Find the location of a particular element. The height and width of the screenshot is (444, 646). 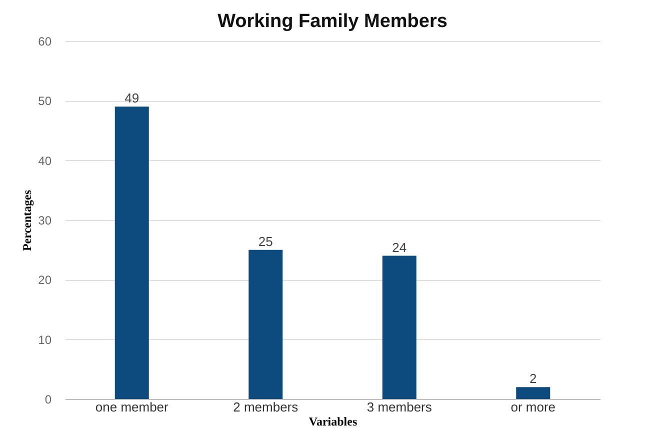

y-axis-title: Percentages is located at coordinates (27, 221).